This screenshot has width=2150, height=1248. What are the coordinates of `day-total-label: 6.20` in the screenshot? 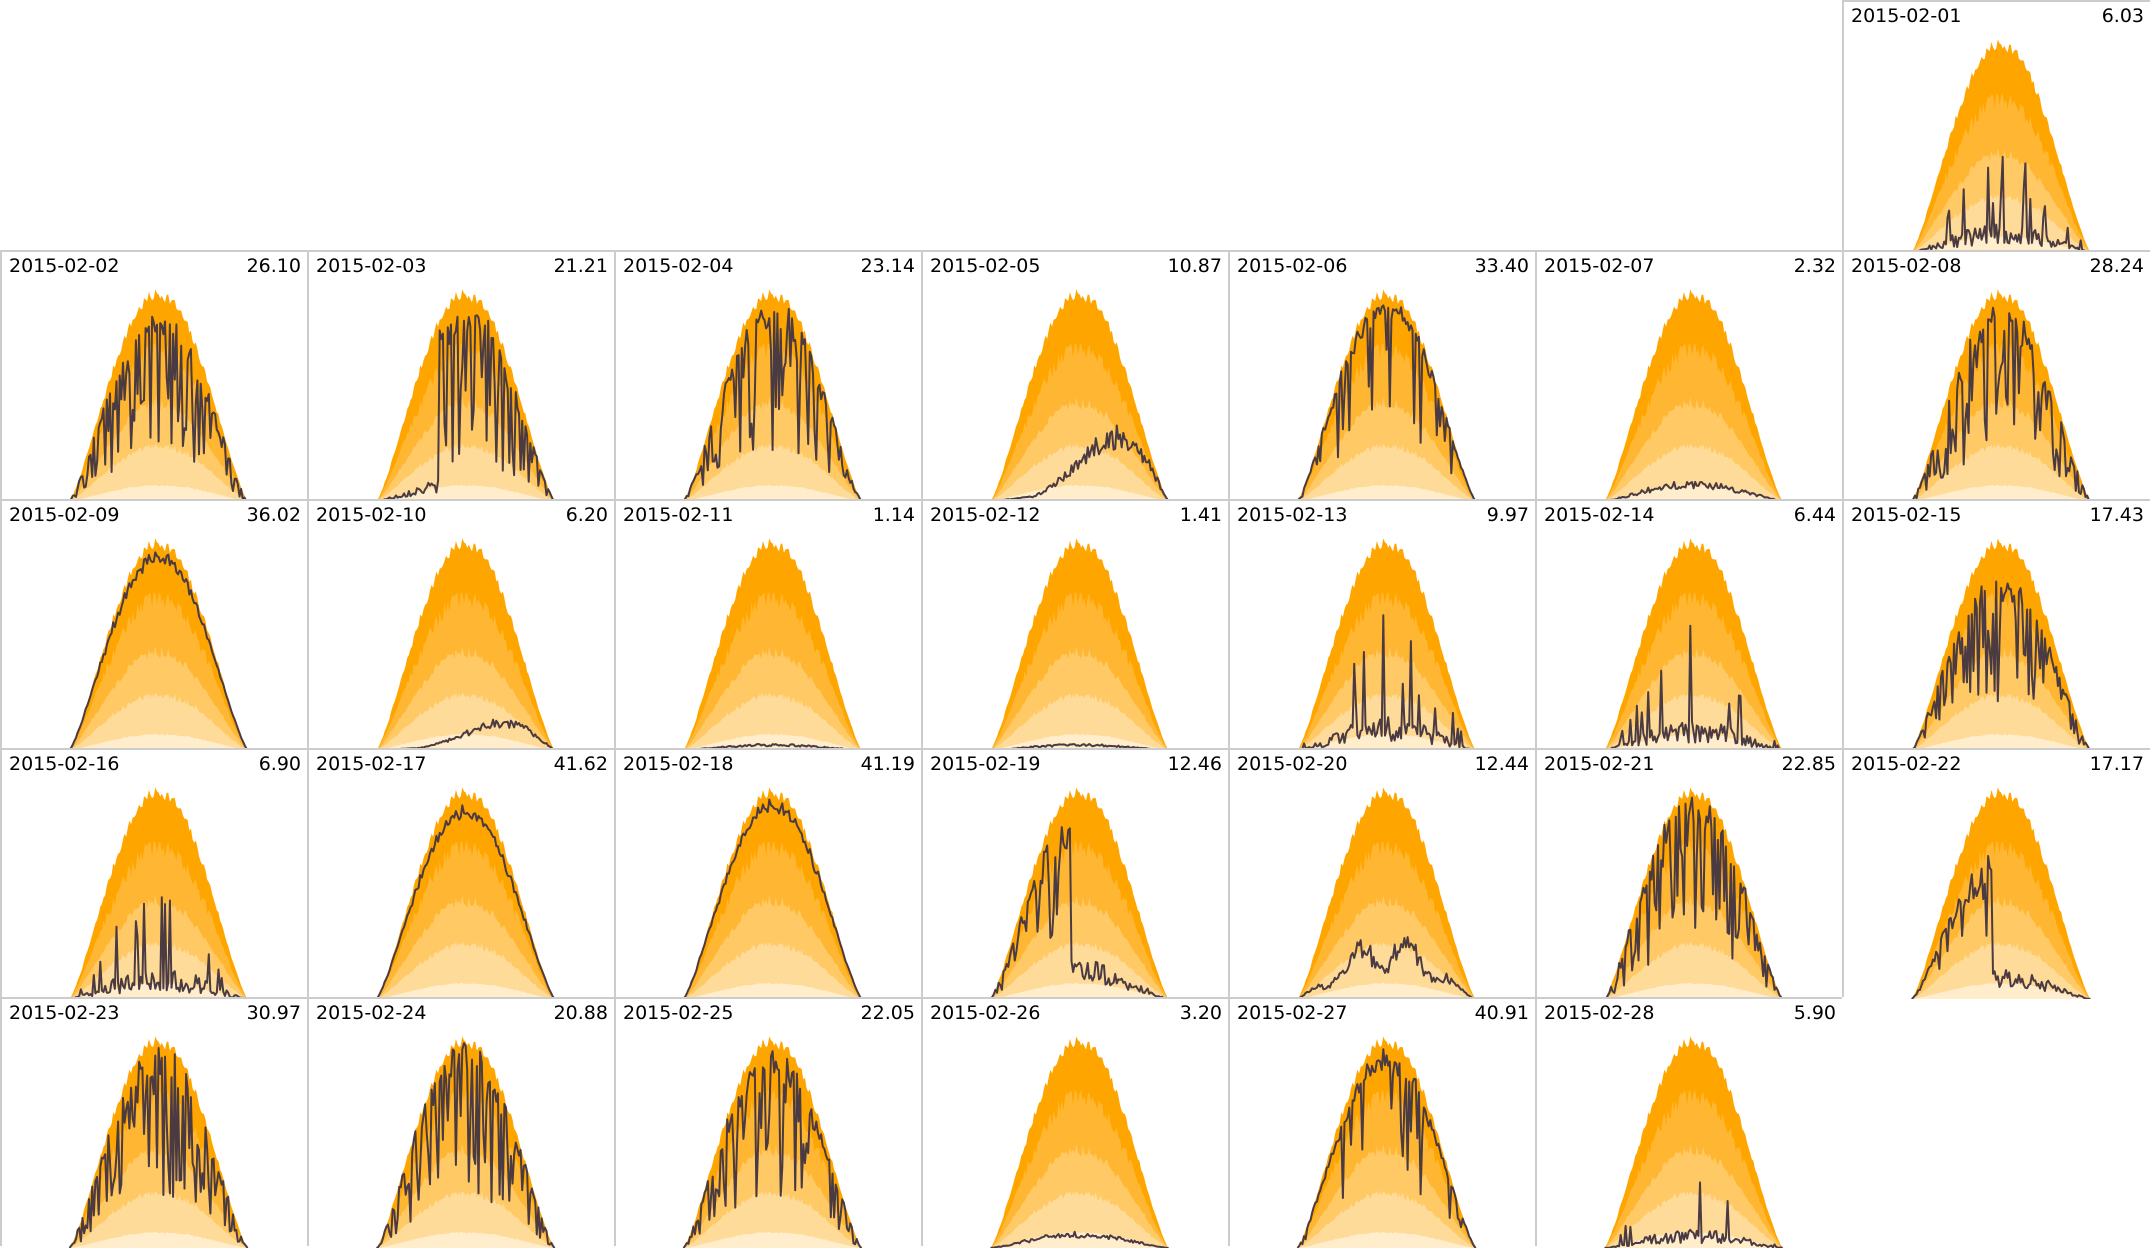 It's located at (586, 515).